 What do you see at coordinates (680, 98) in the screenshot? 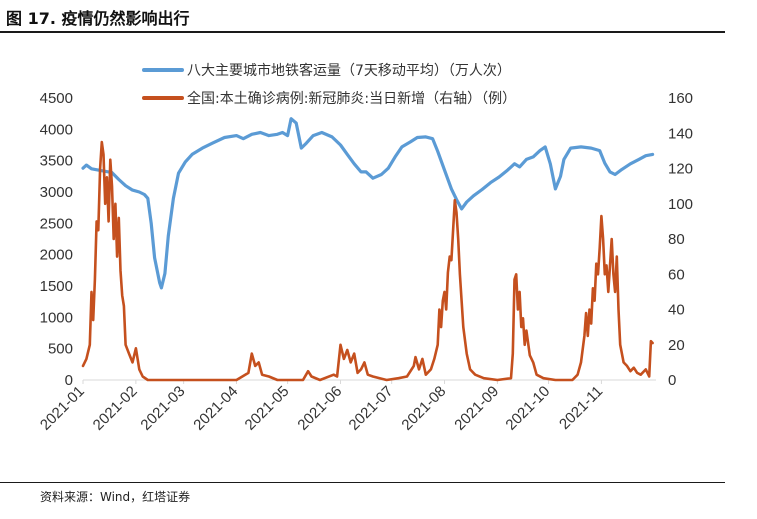
I see `y-right-tick-label: 160` at bounding box center [680, 98].